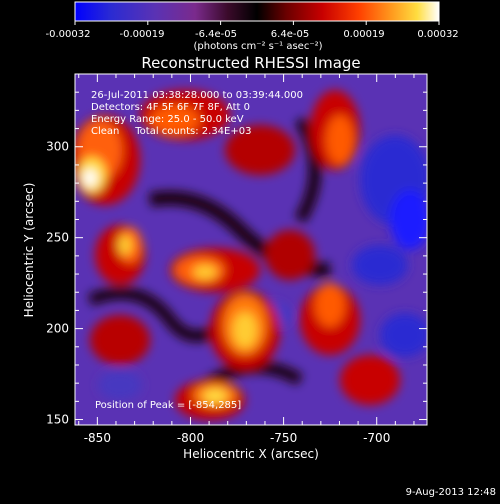 This screenshot has width=500, height=504. What do you see at coordinates (97, 438) in the screenshot?
I see `x-tick-label-0: -850` at bounding box center [97, 438].